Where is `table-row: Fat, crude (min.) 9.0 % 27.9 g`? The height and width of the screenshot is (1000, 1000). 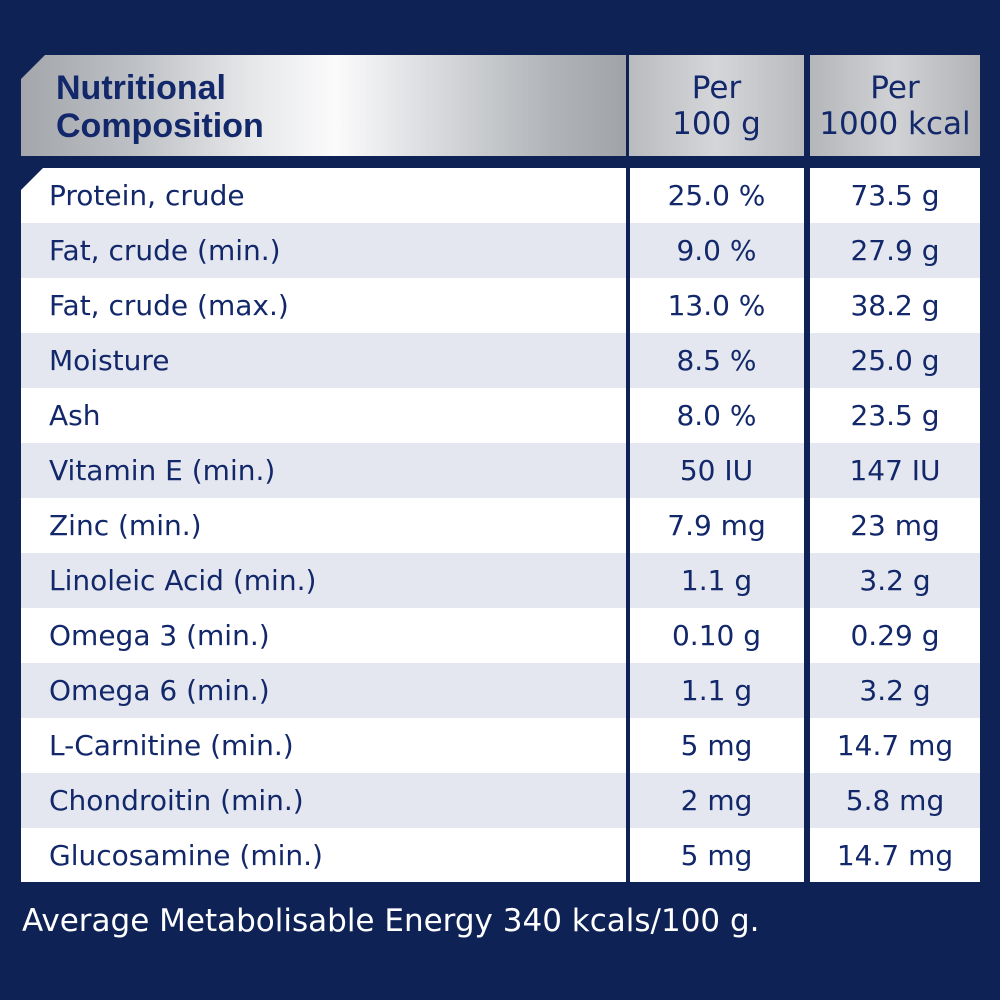 table-row: Fat, crude (min.) 9.0 % 27.9 g is located at coordinates (500, 250).